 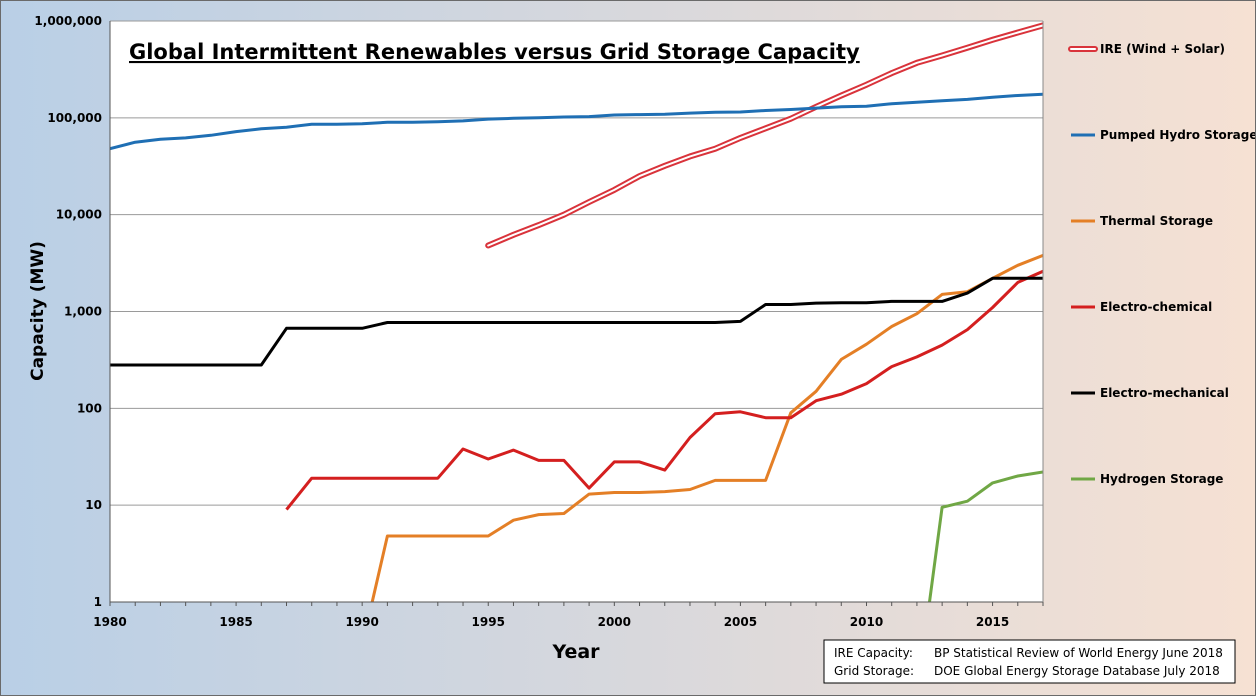 What do you see at coordinates (575, 652) in the screenshot?
I see `x-axis-label: Year` at bounding box center [575, 652].